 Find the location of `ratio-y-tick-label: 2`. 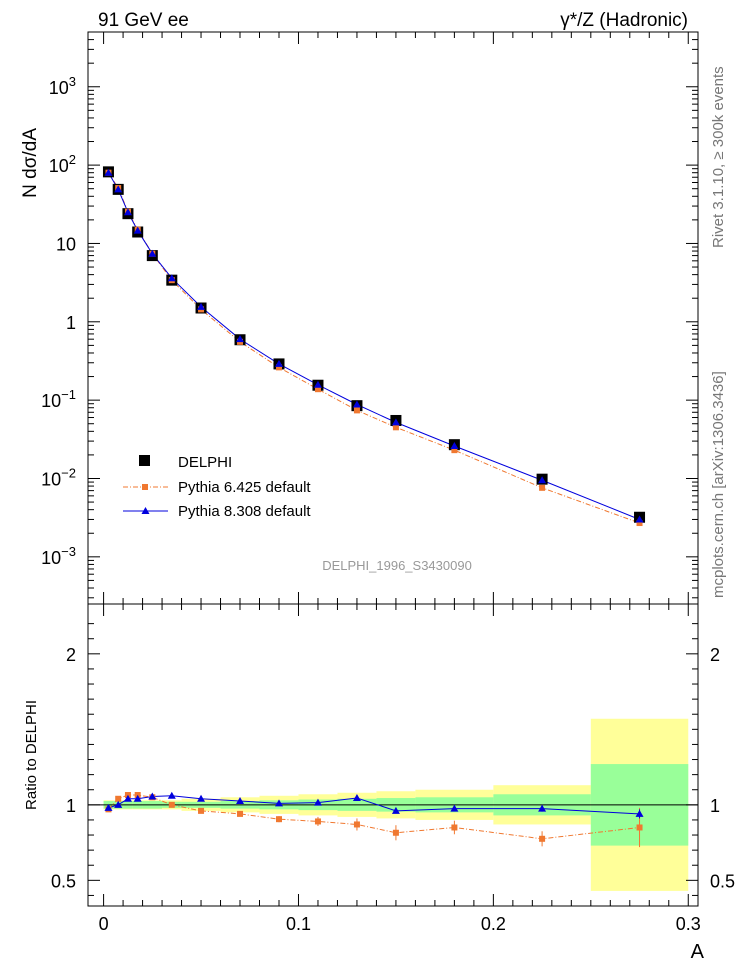

ratio-y-tick-label: 2 is located at coordinates (71, 655).